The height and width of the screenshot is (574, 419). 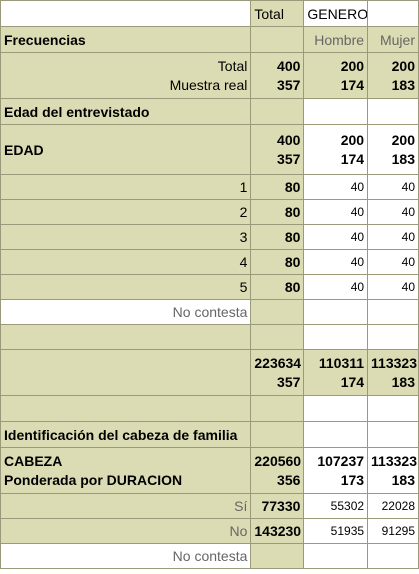 I want to click on sum-total-value: 223634, so click(x=278, y=362).